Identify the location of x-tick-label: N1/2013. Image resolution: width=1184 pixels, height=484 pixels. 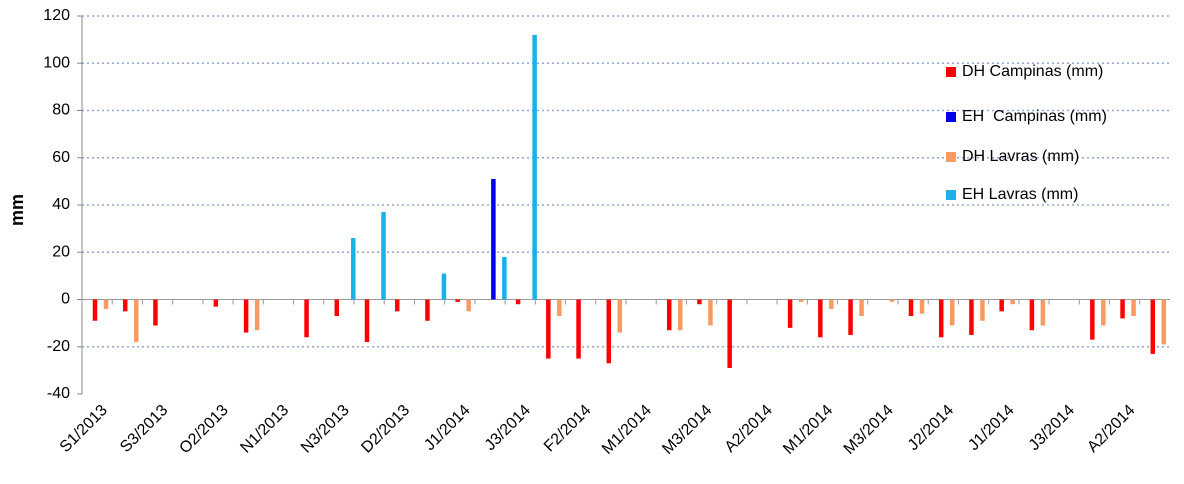
(264, 429).